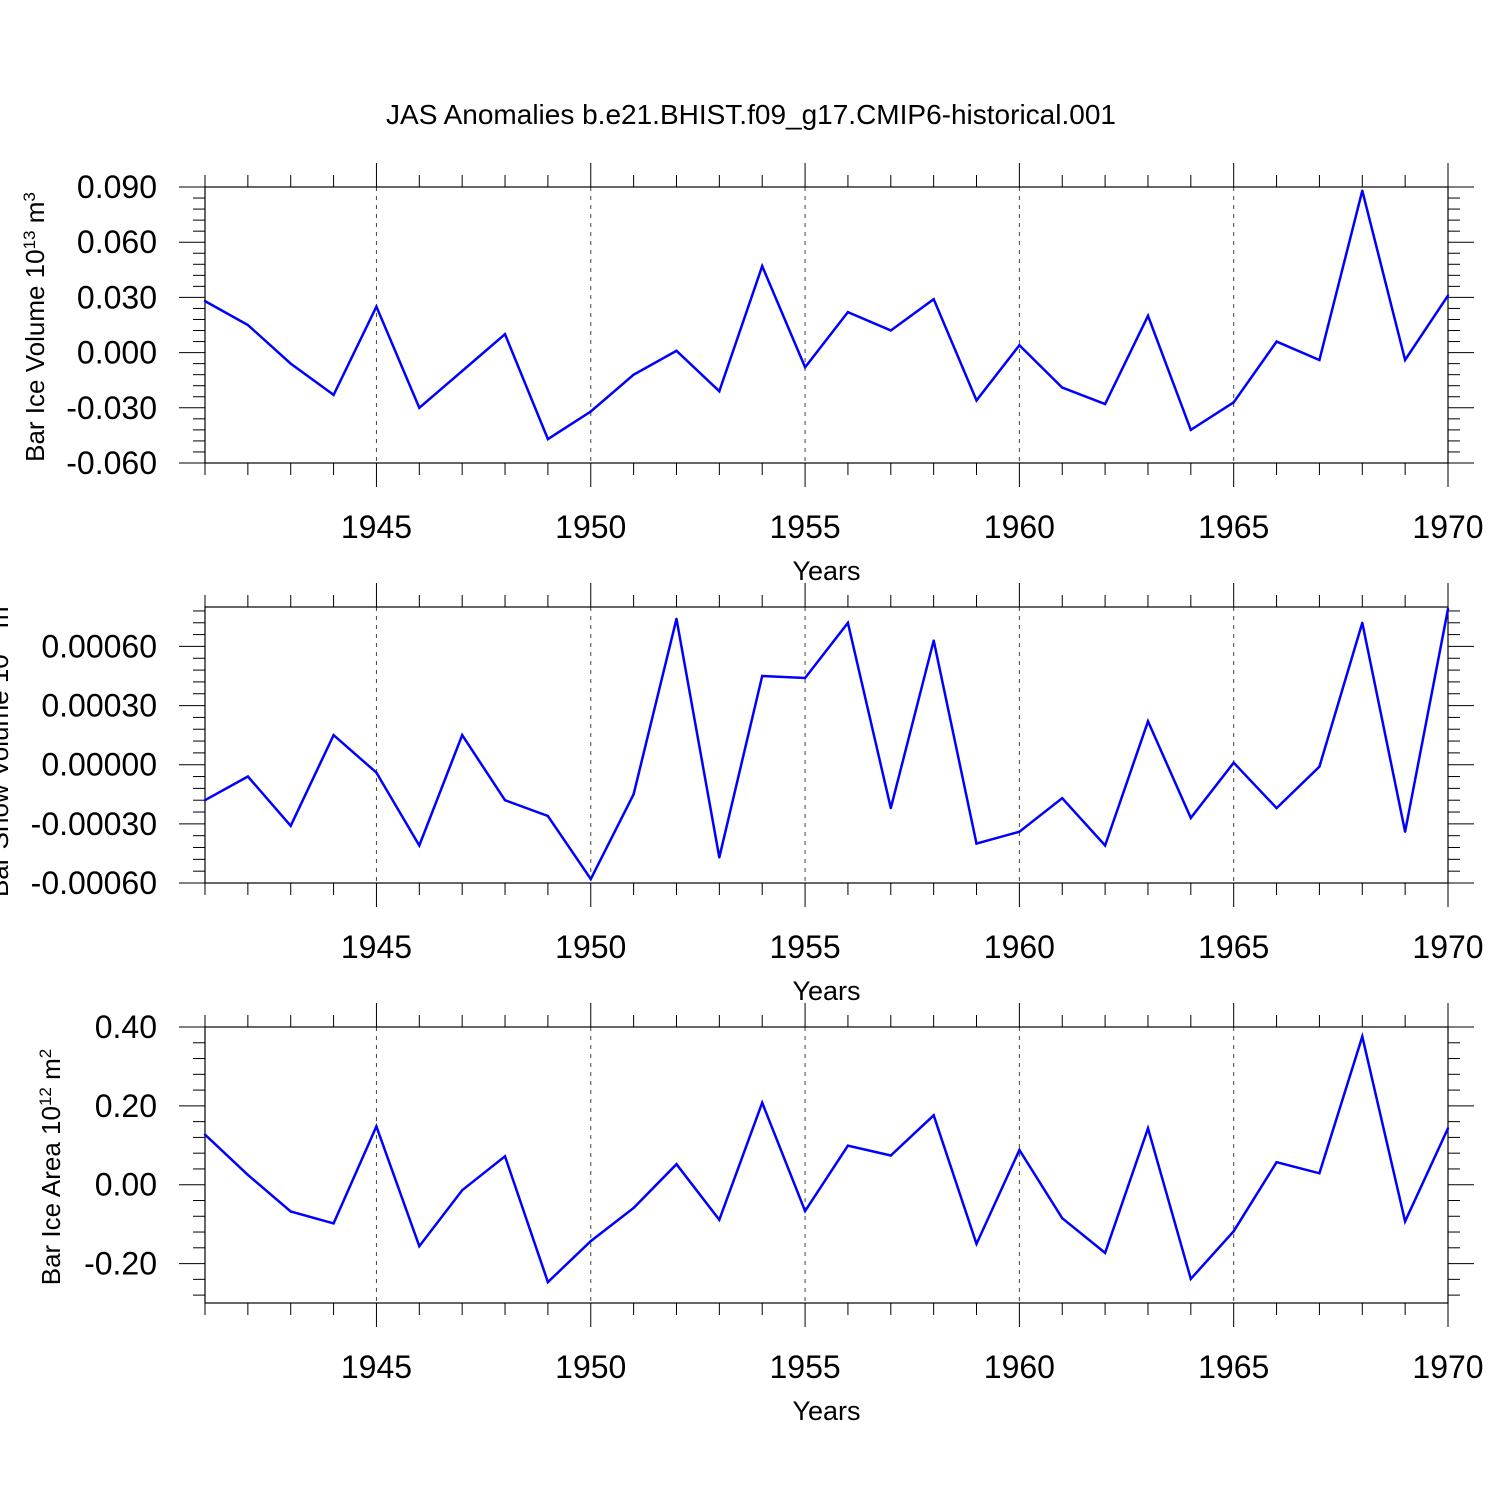 The image size is (1500, 1505). I want to click on series-line, so click(827, 1158).